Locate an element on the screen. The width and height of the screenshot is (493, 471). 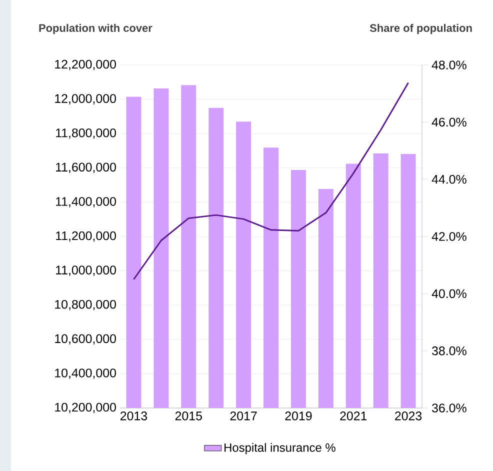
y-tick-label: 10,600,000 is located at coordinates (85, 339).